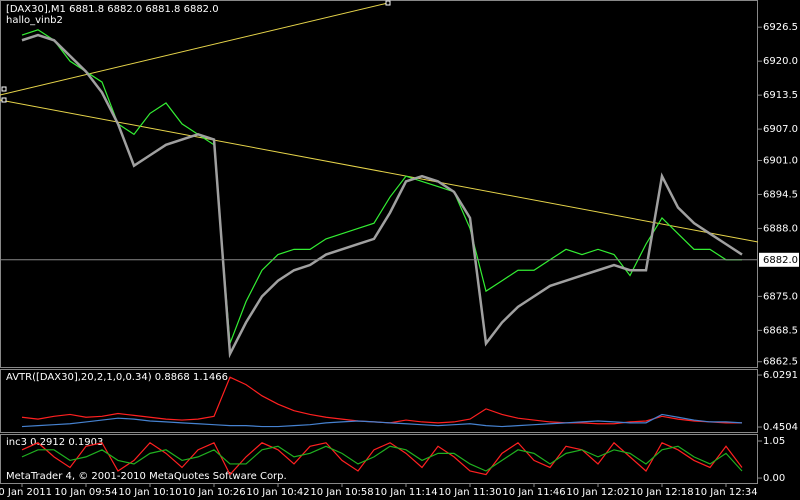 The width and height of the screenshot is (800, 500). What do you see at coordinates (341, 492) in the screenshot?
I see `x-tick-label: 10 Jan 10:58` at bounding box center [341, 492].